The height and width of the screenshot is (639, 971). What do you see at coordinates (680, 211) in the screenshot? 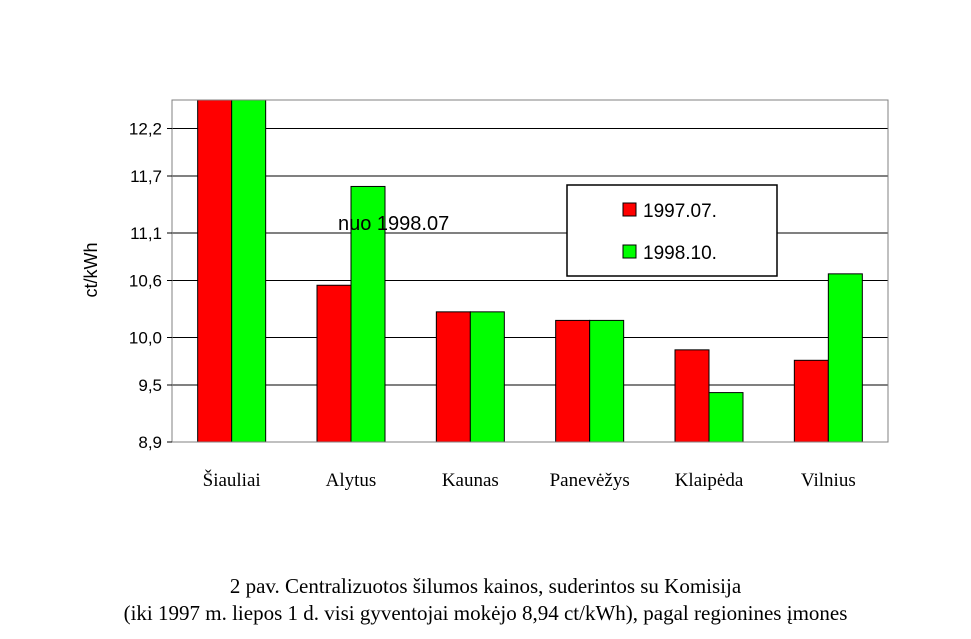
I see `legend-label-1997: 1997.07.` at bounding box center [680, 211].